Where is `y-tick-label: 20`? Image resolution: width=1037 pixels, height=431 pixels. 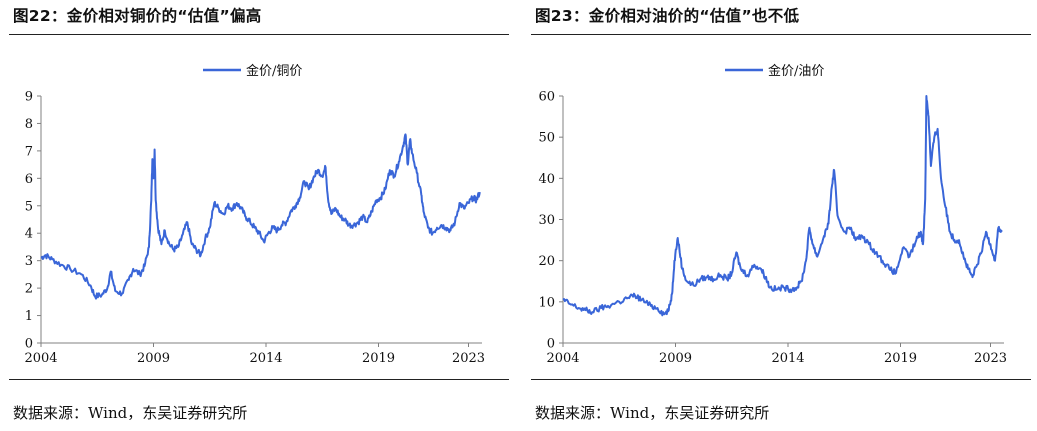
y-tick-label: 20 is located at coordinates (546, 261).